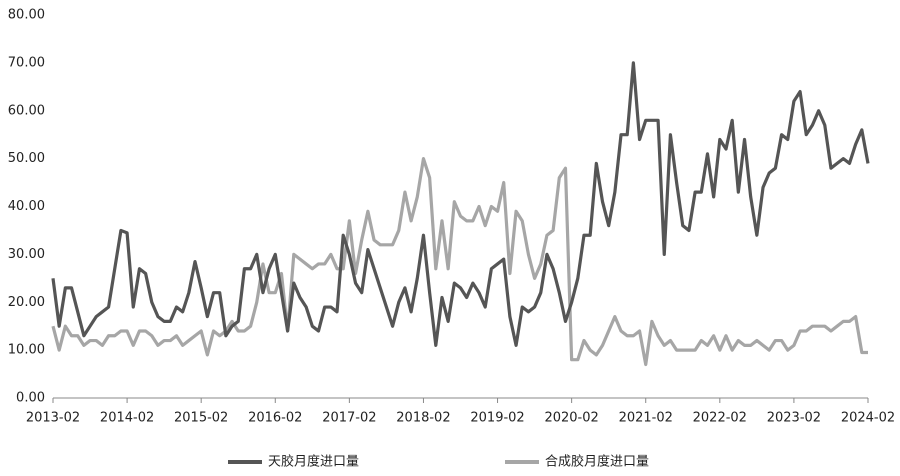 Image resolution: width=900 pixels, height=476 pixels. I want to click on x-tick-label: 2020-02, so click(571, 418).